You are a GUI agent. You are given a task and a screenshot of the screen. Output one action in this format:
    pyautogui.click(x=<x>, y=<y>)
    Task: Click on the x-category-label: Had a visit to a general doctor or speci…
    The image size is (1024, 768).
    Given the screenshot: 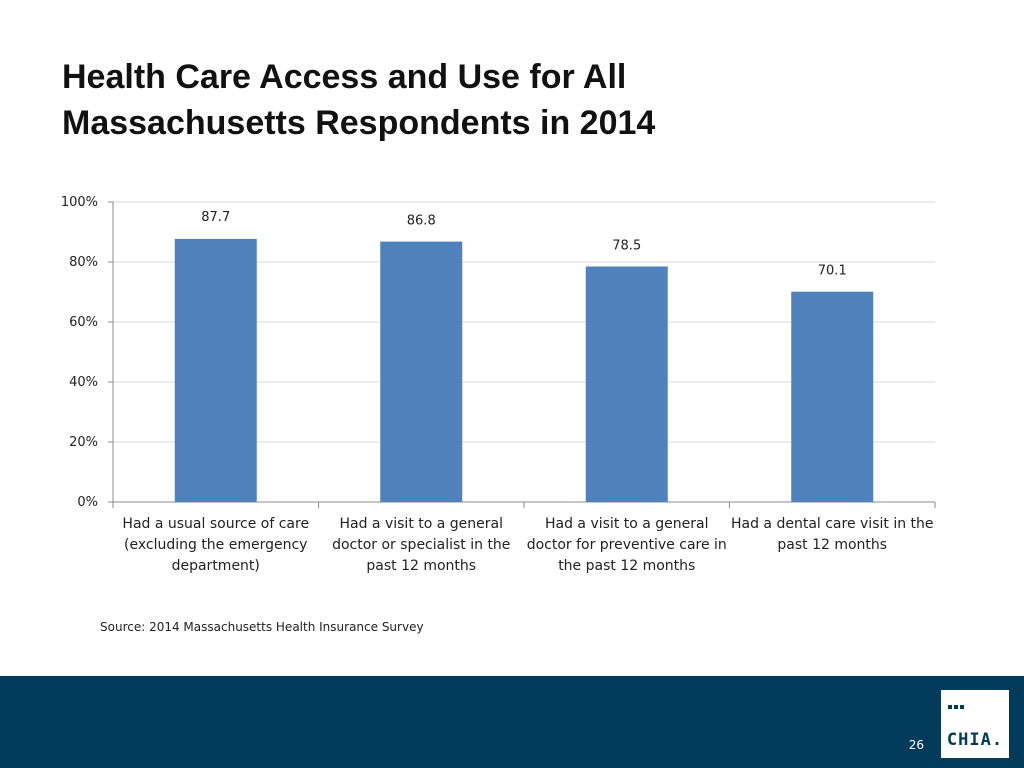 What is the action you would take?
    pyautogui.click(x=421, y=545)
    